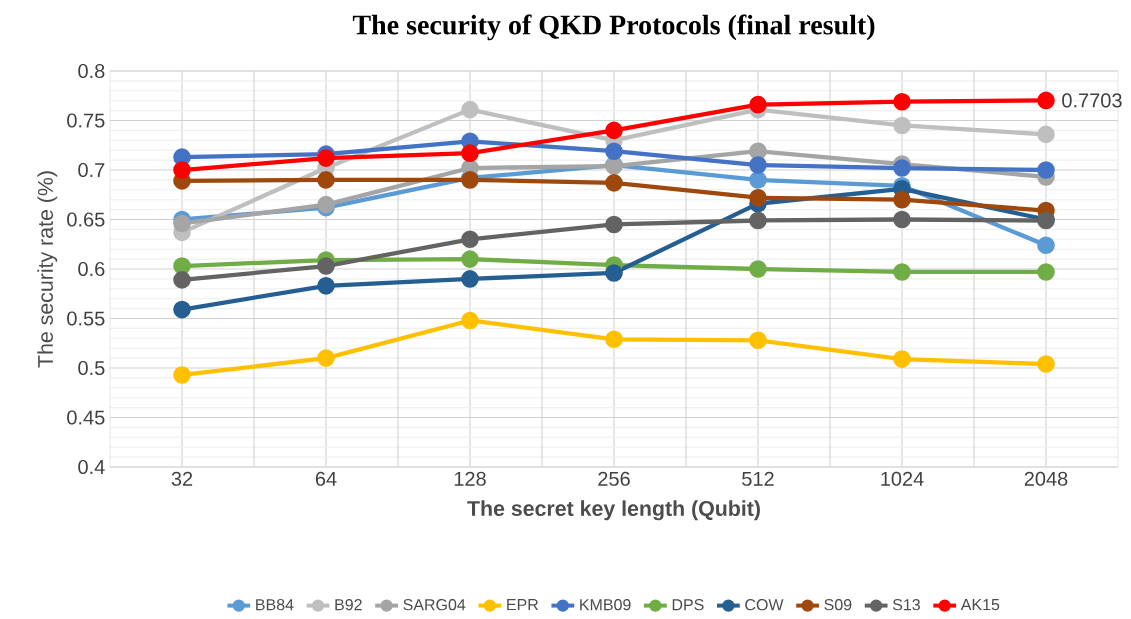 Image resolution: width=1131 pixels, height=619 pixels. I want to click on legend-label: AK15, so click(980, 605).